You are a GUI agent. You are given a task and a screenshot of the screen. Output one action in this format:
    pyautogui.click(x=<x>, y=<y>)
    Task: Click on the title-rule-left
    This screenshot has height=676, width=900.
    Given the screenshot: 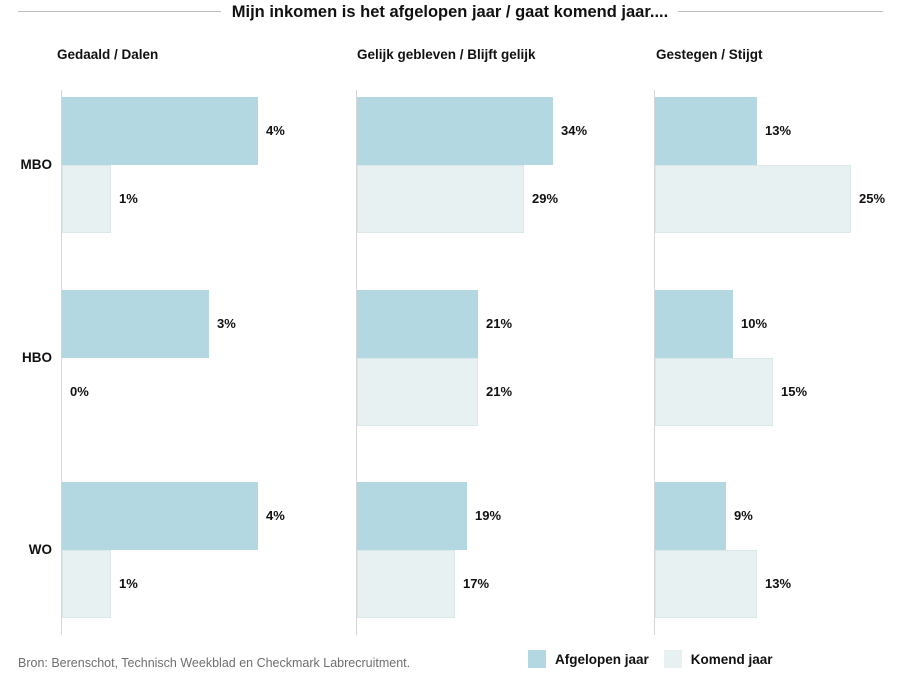 What is the action you would take?
    pyautogui.click(x=119, y=11)
    